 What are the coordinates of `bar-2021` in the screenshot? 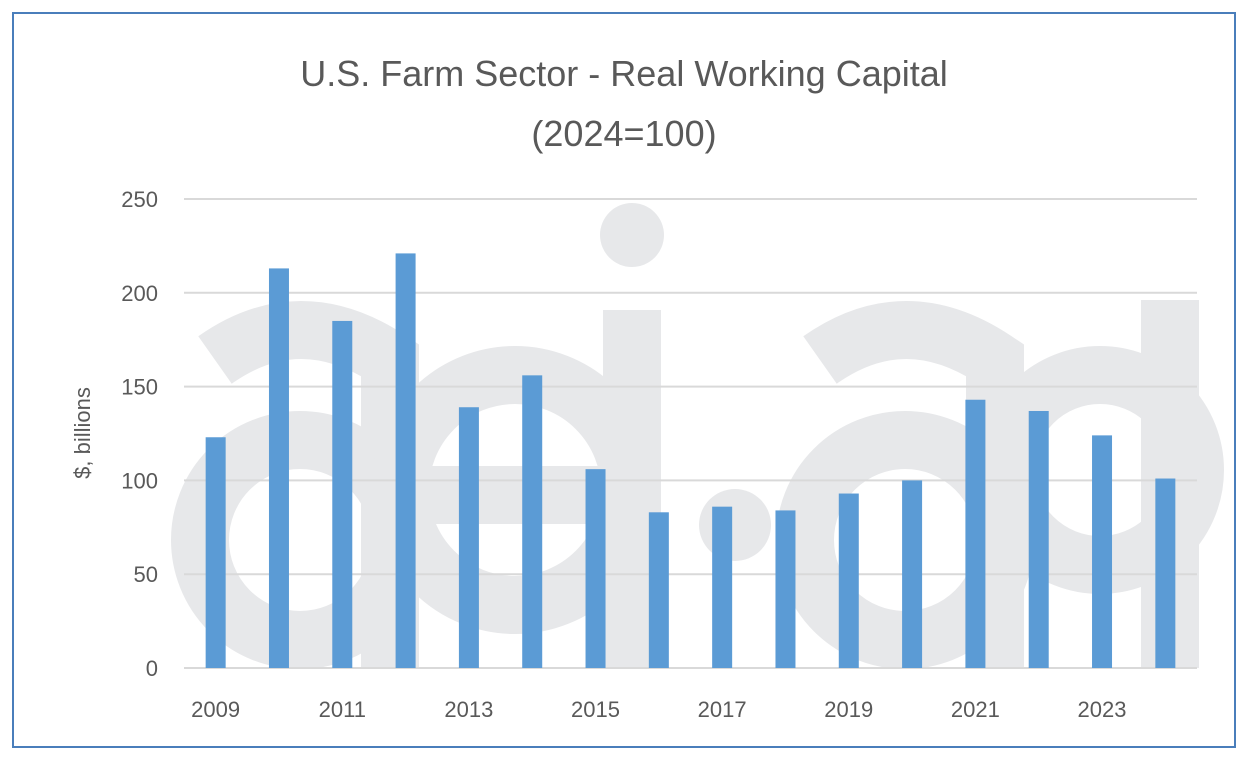 It's located at (975, 533).